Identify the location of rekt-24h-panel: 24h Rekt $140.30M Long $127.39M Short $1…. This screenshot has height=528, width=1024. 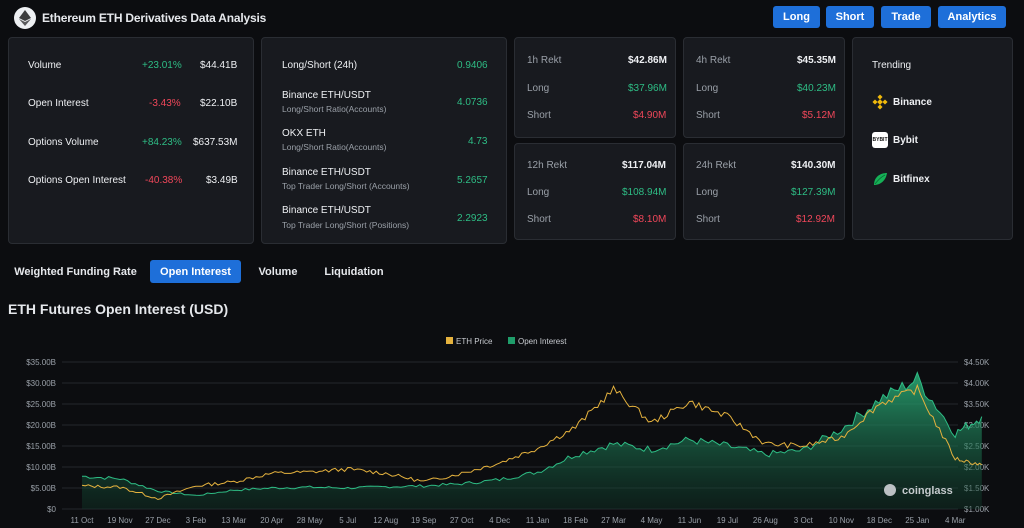
(764, 191).